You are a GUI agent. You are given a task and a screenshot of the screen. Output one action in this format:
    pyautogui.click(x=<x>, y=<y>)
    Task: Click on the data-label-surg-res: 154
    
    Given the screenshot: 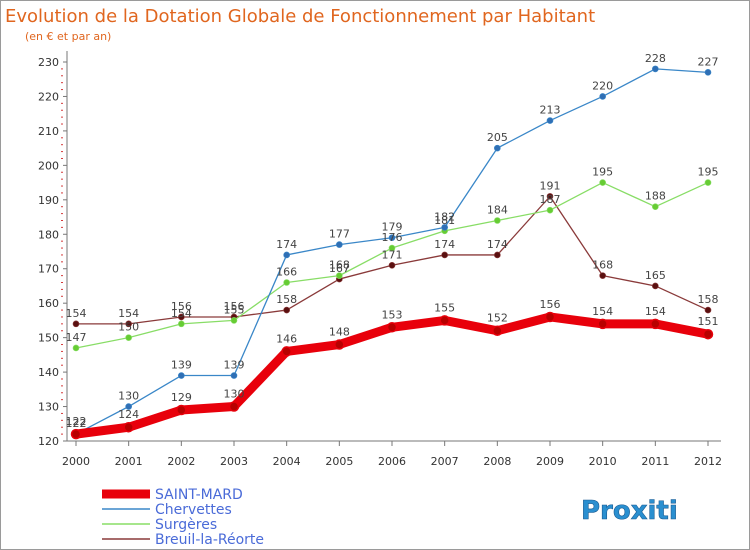 What is the action you would take?
    pyautogui.click(x=181, y=313)
    